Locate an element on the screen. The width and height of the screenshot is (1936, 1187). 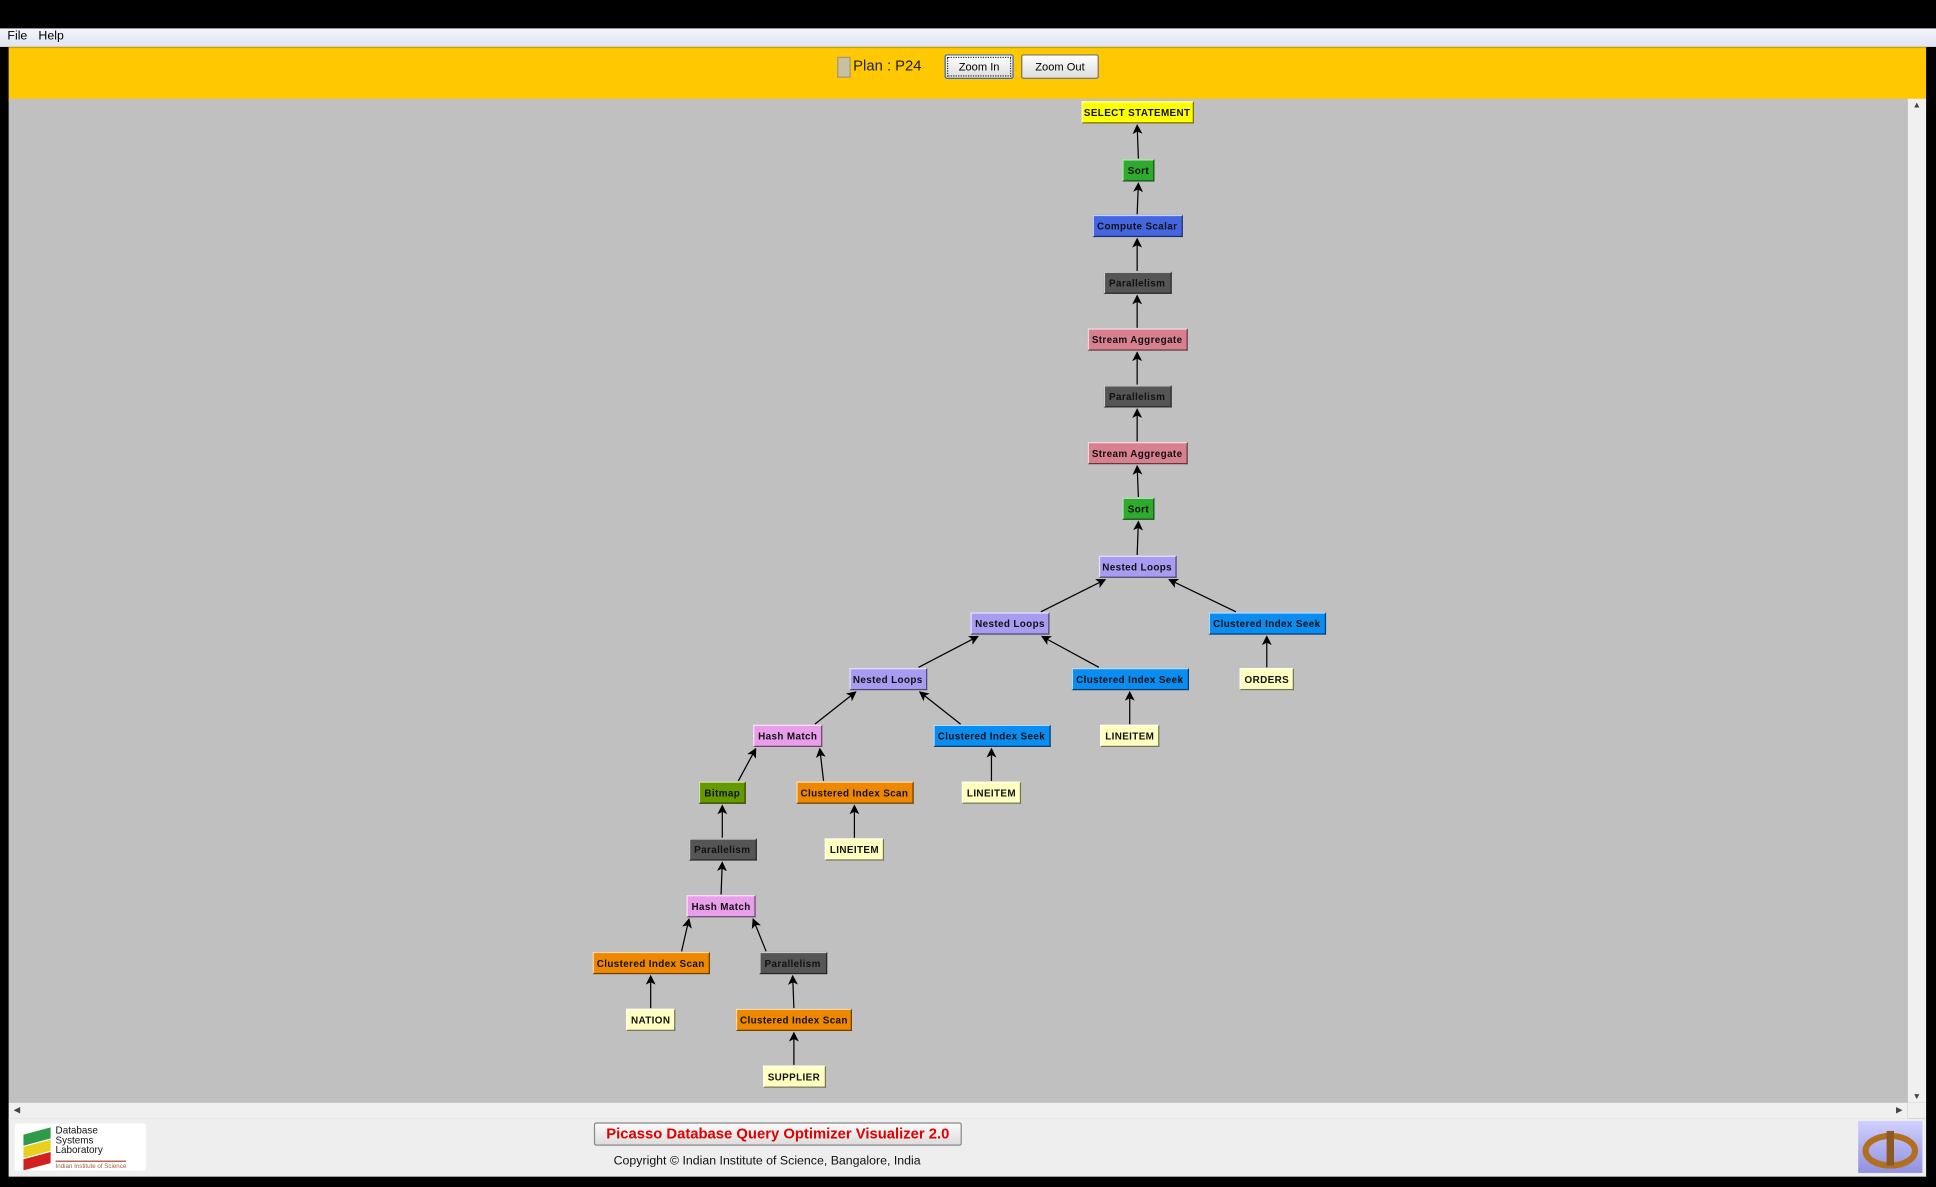
menu-help: Help is located at coordinates (51, 36).